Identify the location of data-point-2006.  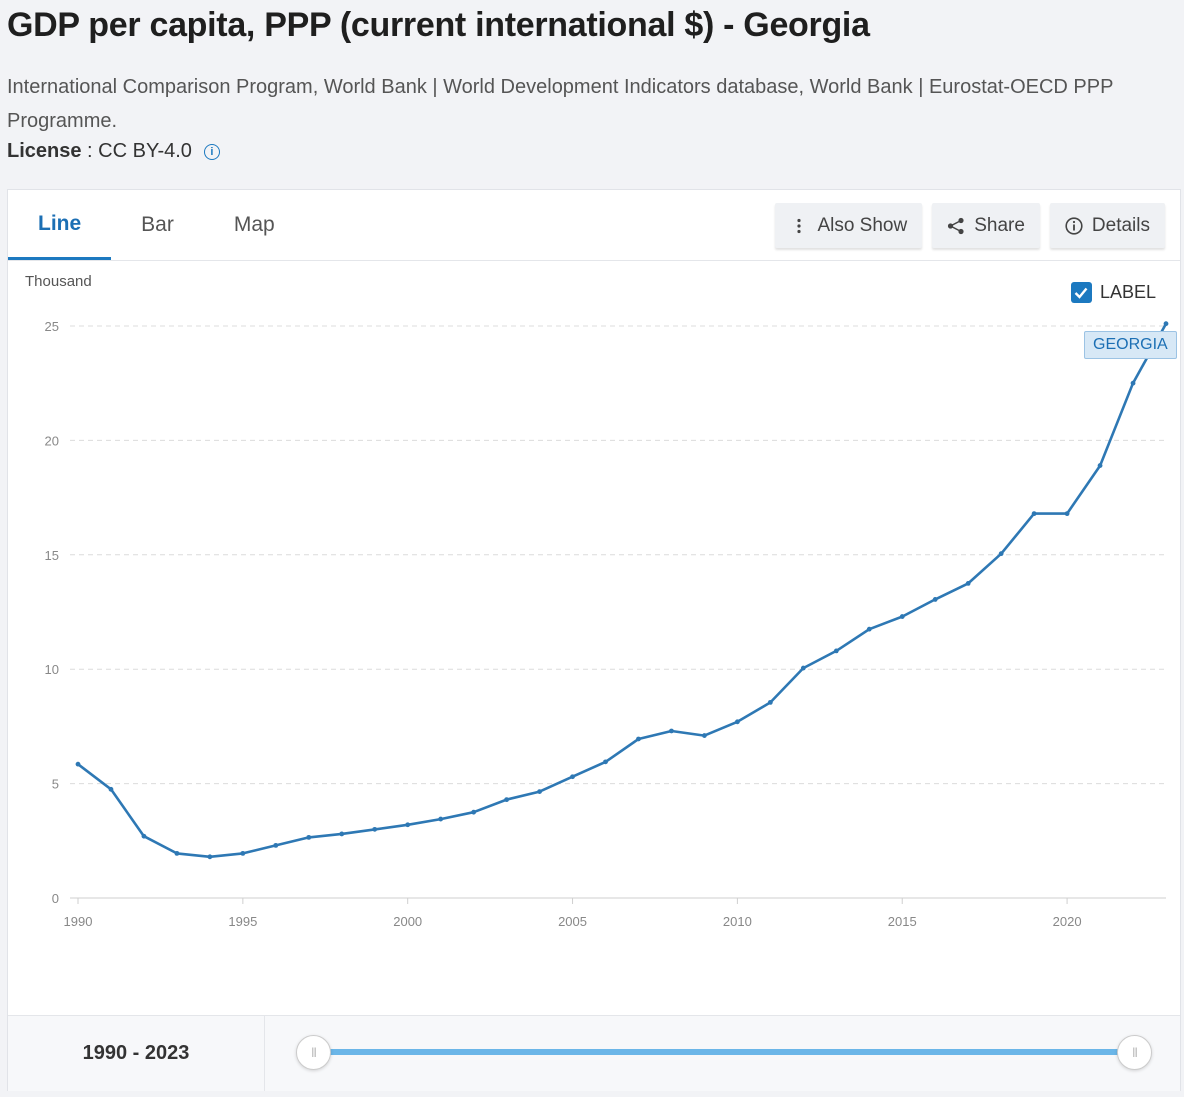
(605, 762).